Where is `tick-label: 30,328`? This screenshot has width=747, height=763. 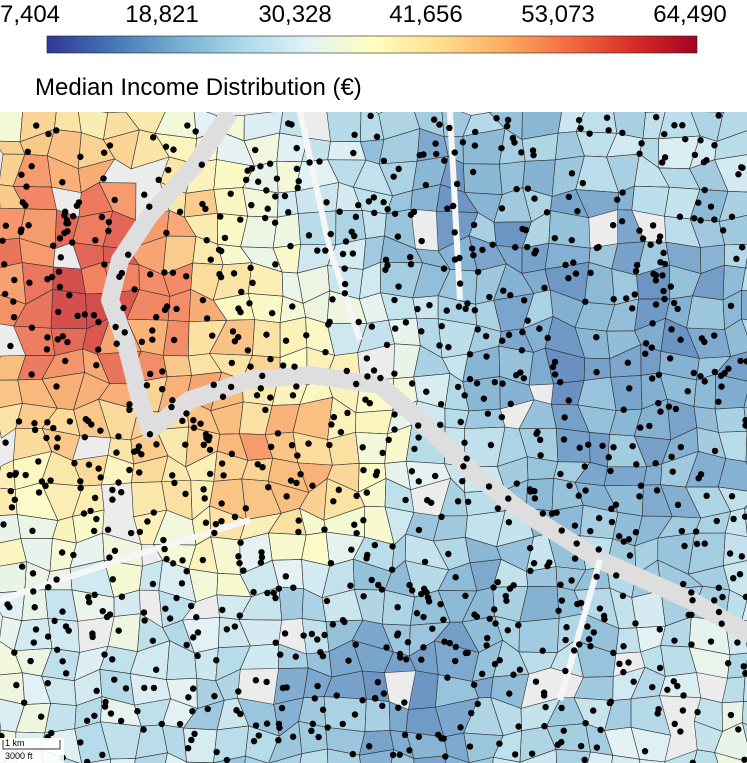
tick-label: 30,328 is located at coordinates (294, 14).